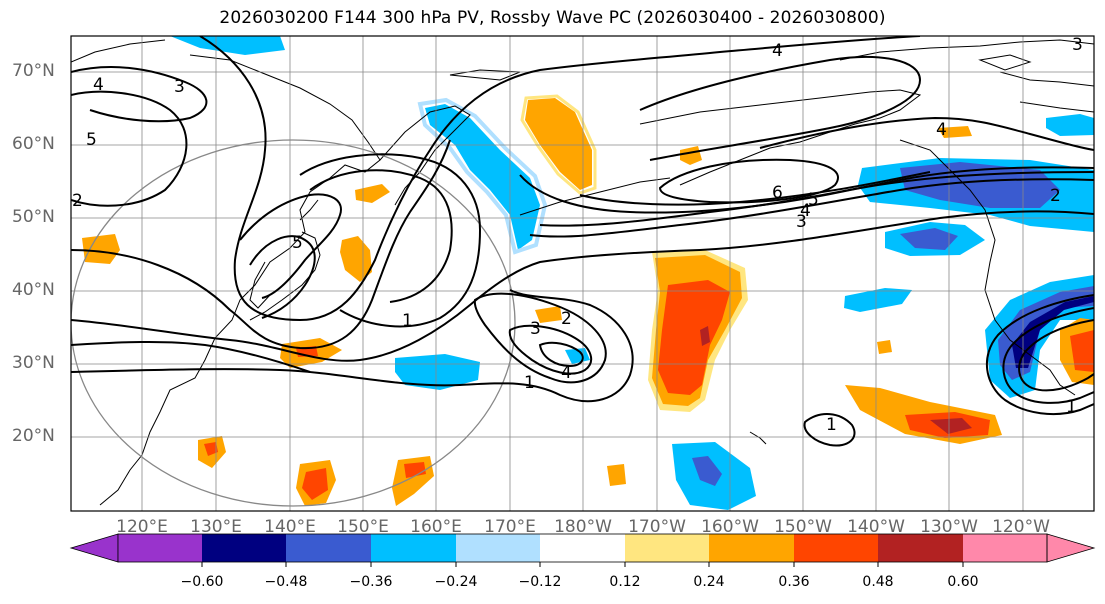  I want to click on lat-label-50n: 50°N, so click(33, 217).